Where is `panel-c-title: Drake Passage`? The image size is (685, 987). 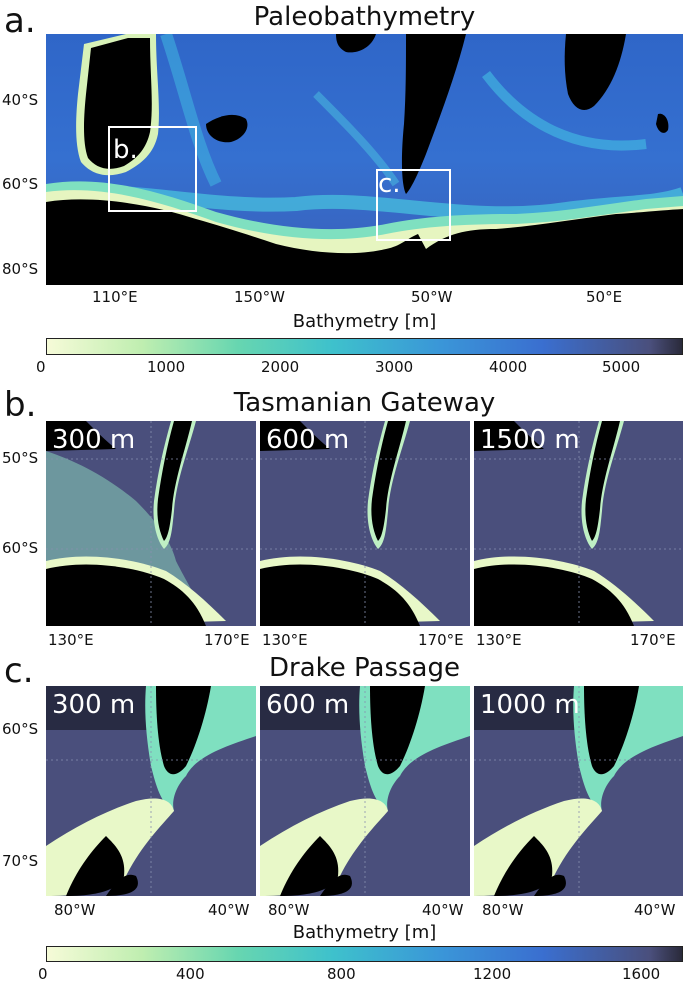 panel-c-title: Drake Passage is located at coordinates (364, 668).